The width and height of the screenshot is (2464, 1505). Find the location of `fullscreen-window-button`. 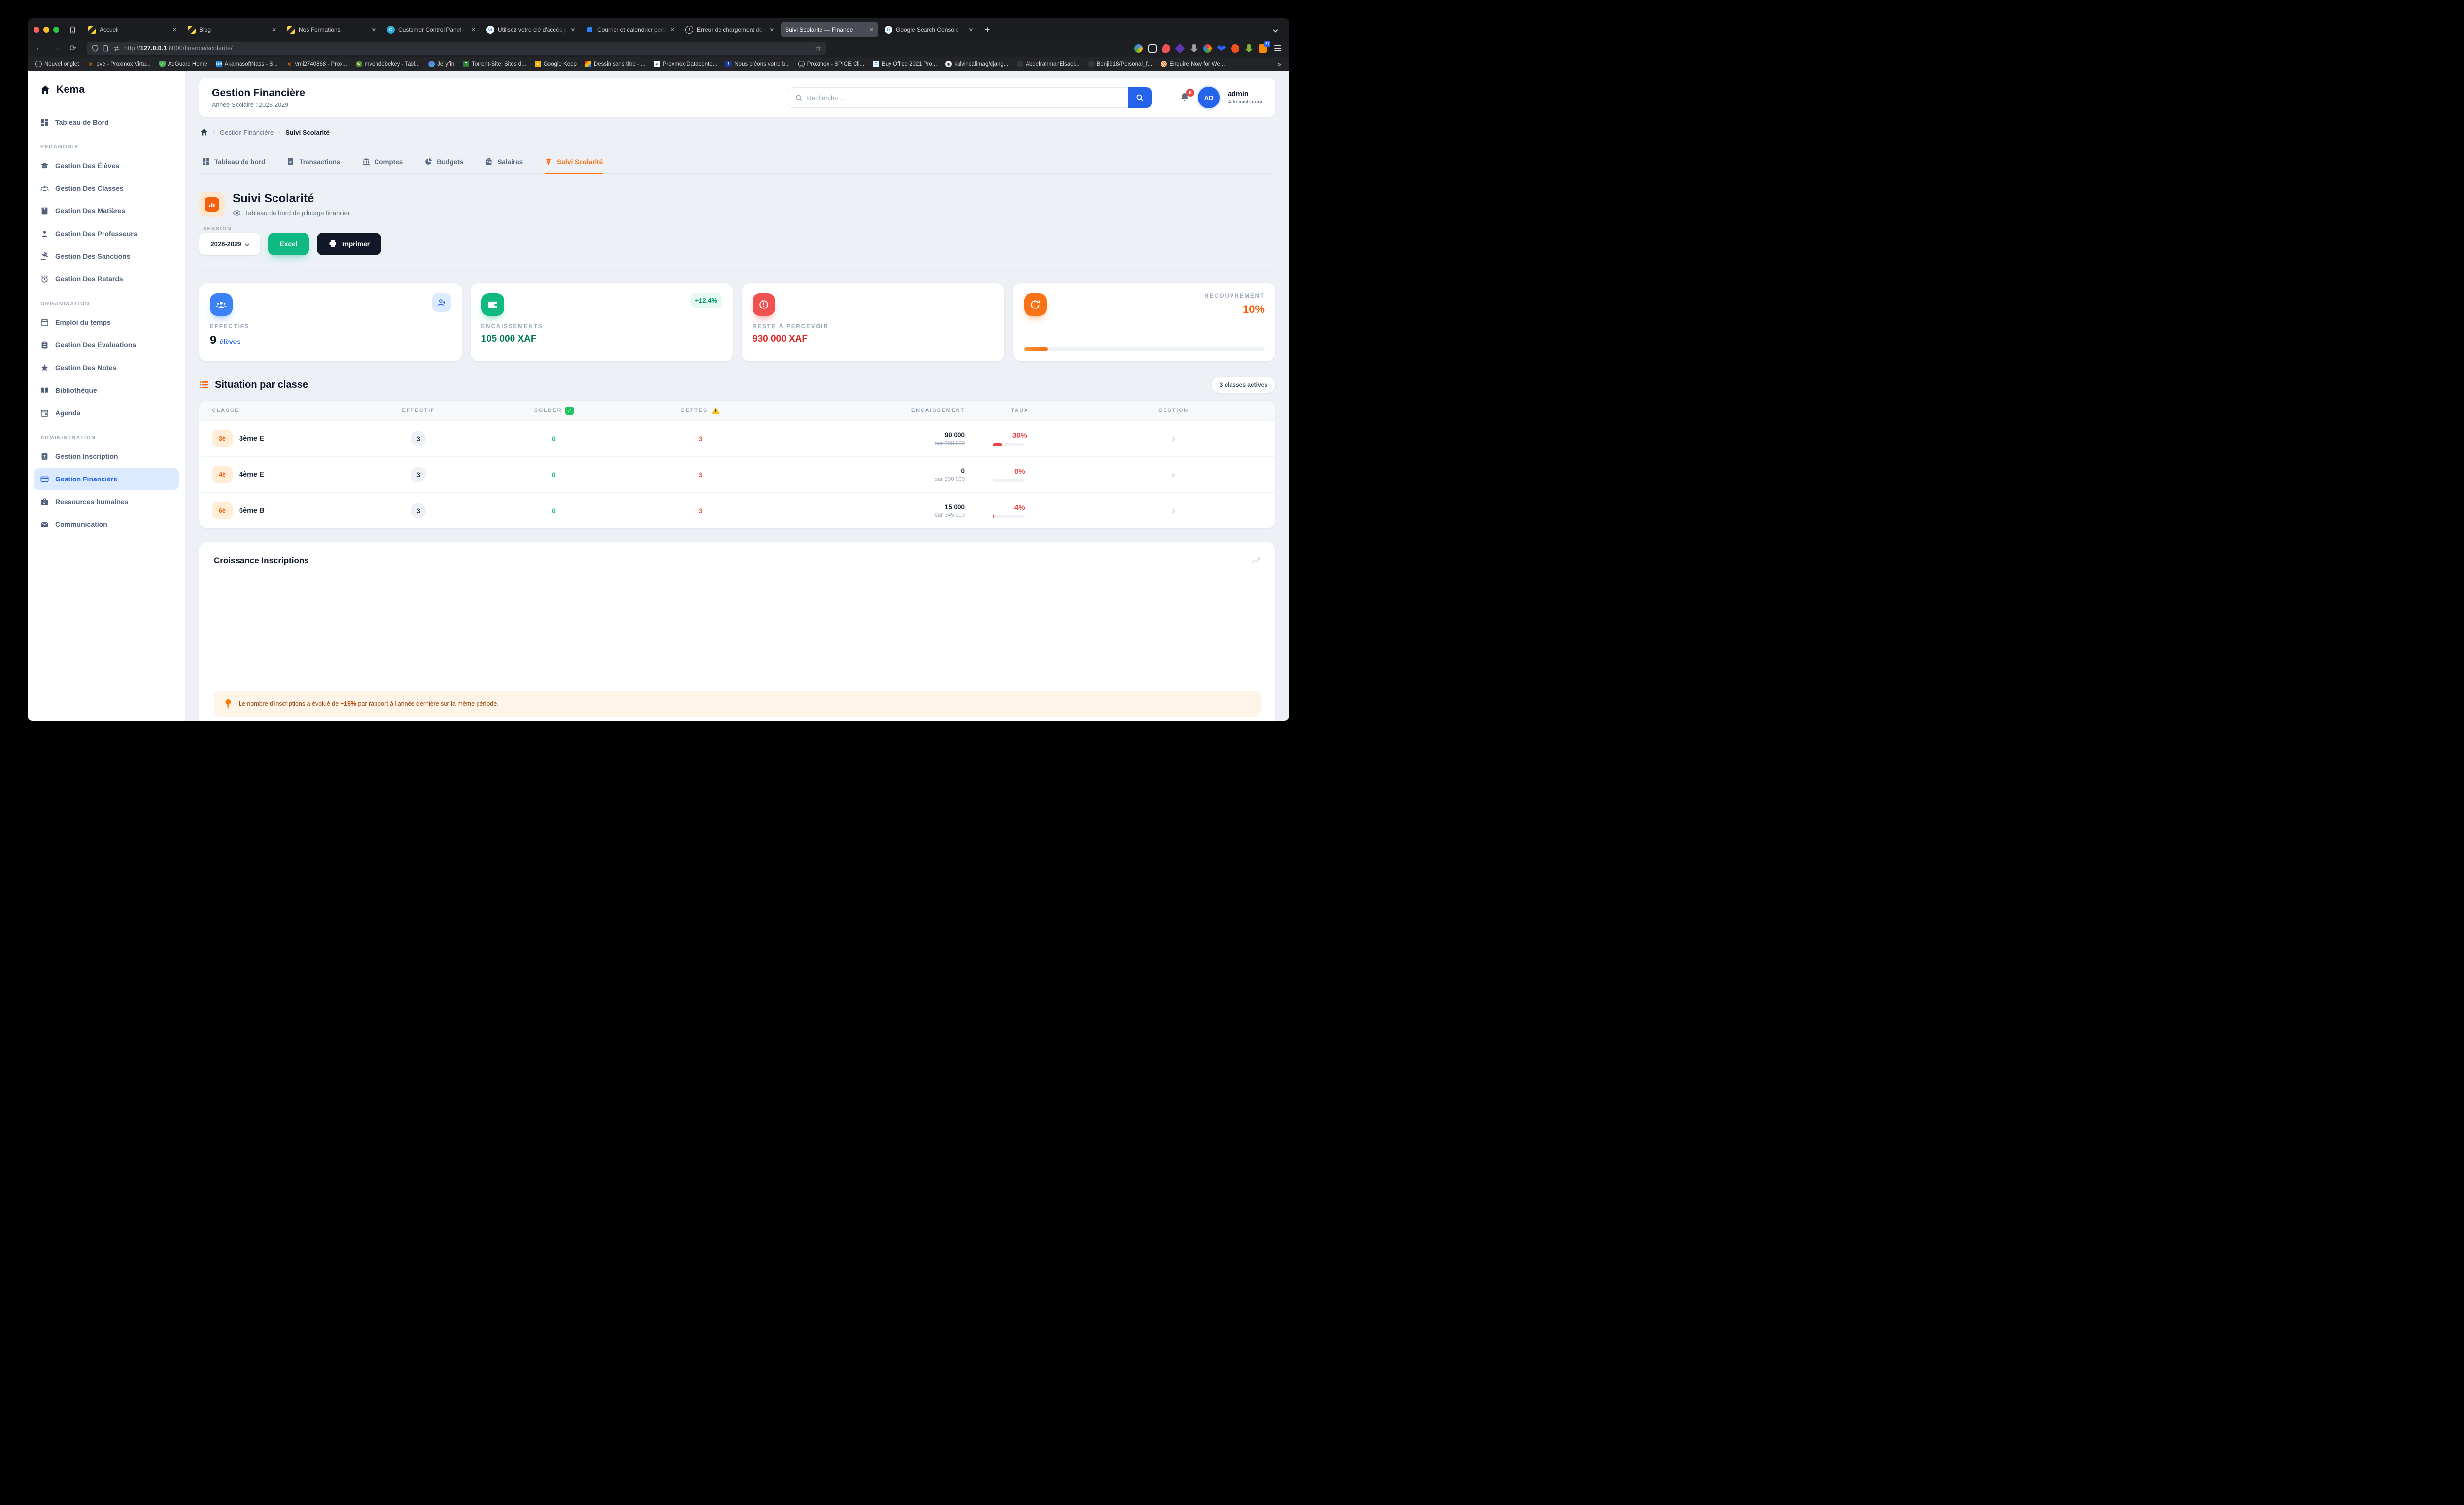

fullscreen-window-button is located at coordinates (56, 30).